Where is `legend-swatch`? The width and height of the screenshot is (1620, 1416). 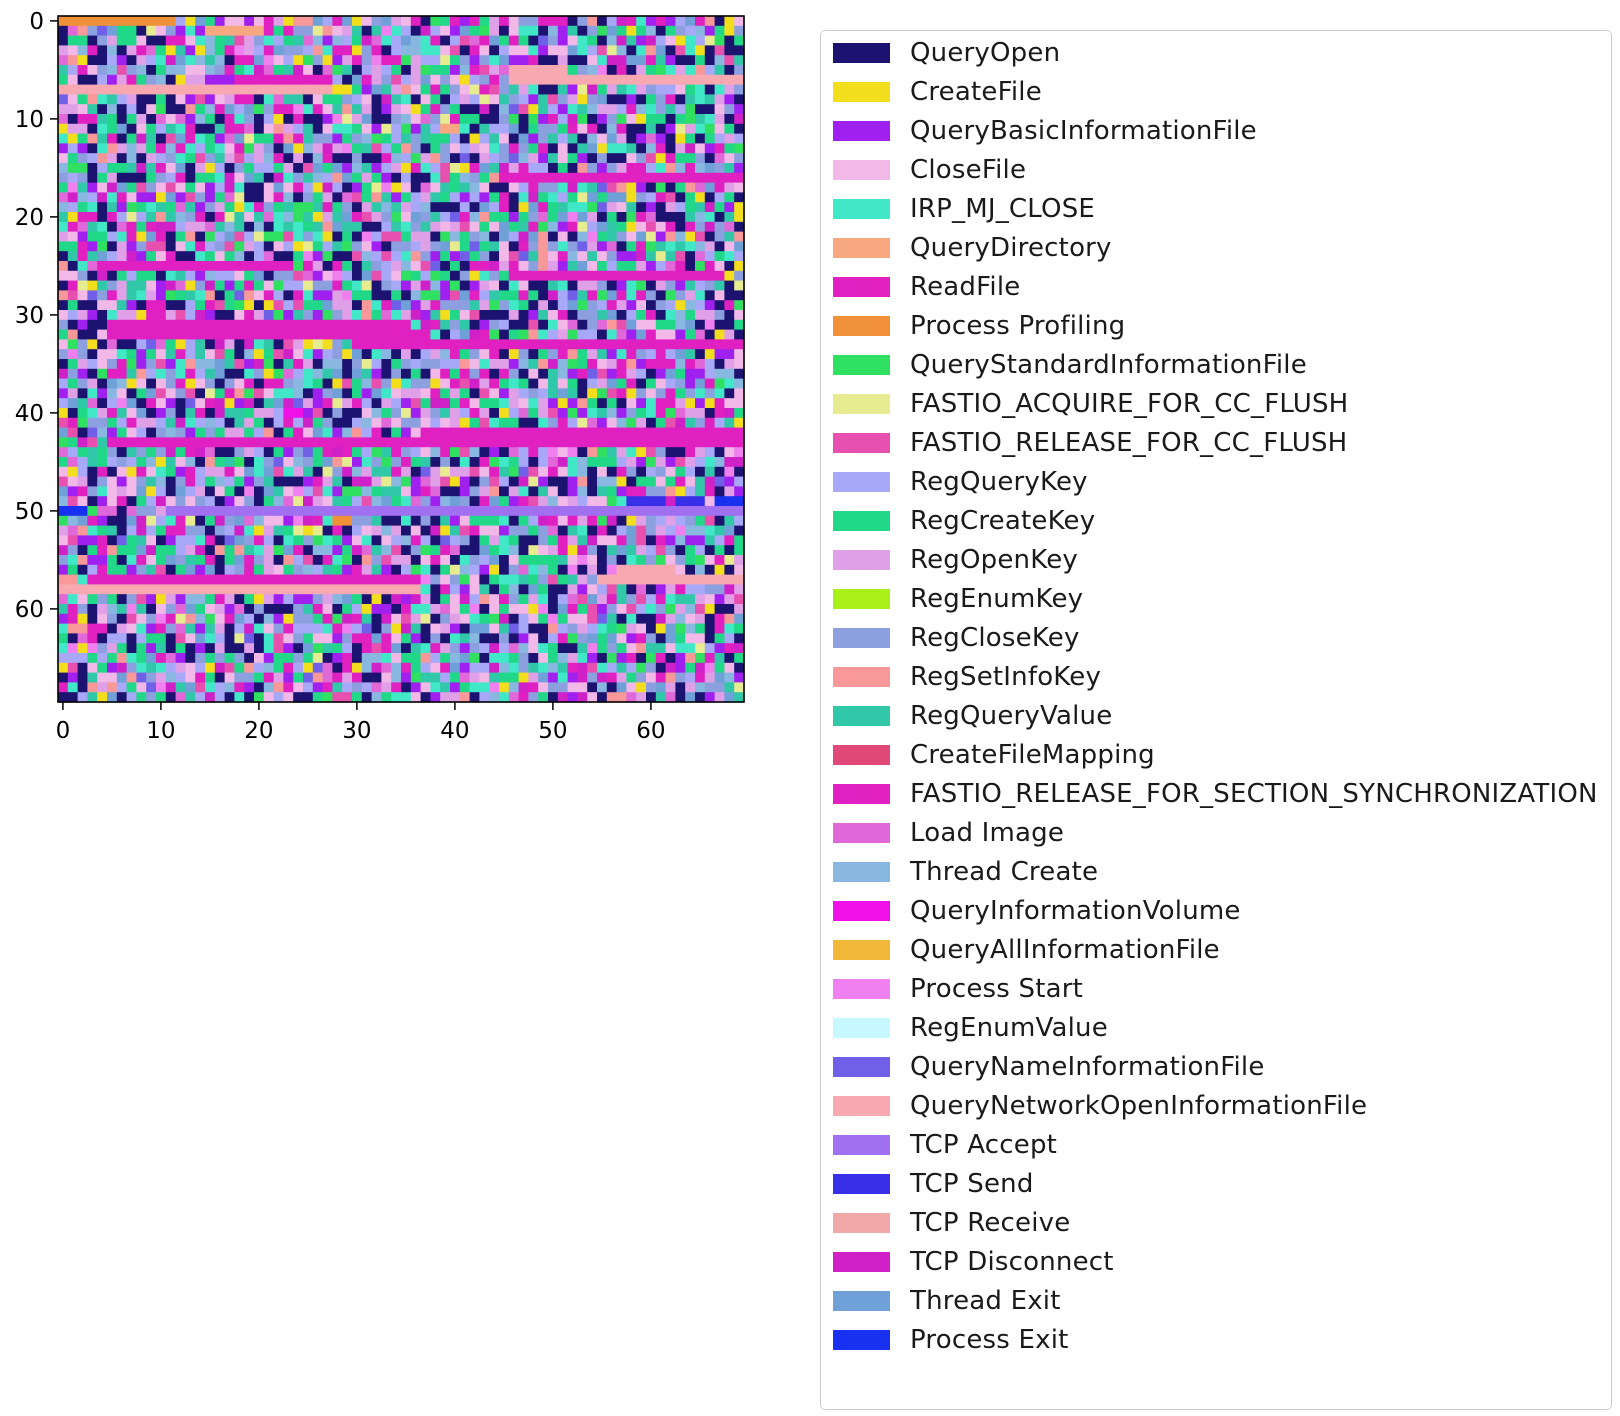
legend-swatch is located at coordinates (861, 326).